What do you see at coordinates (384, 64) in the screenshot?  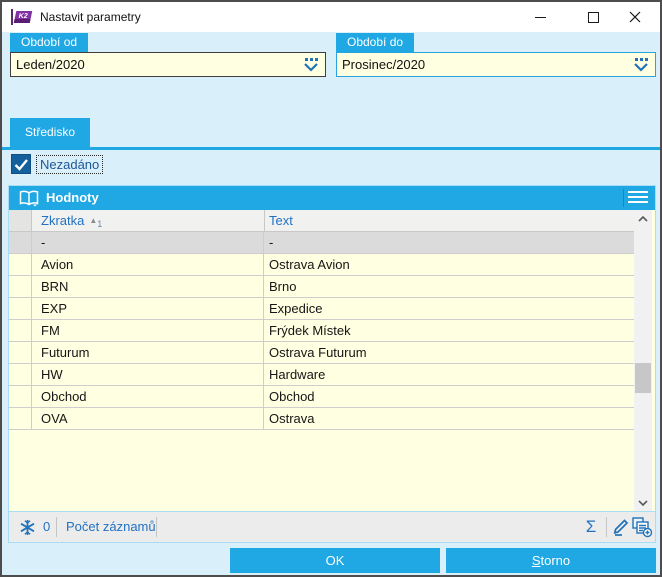 I see `period-to-value: Prosinec/2020` at bounding box center [384, 64].